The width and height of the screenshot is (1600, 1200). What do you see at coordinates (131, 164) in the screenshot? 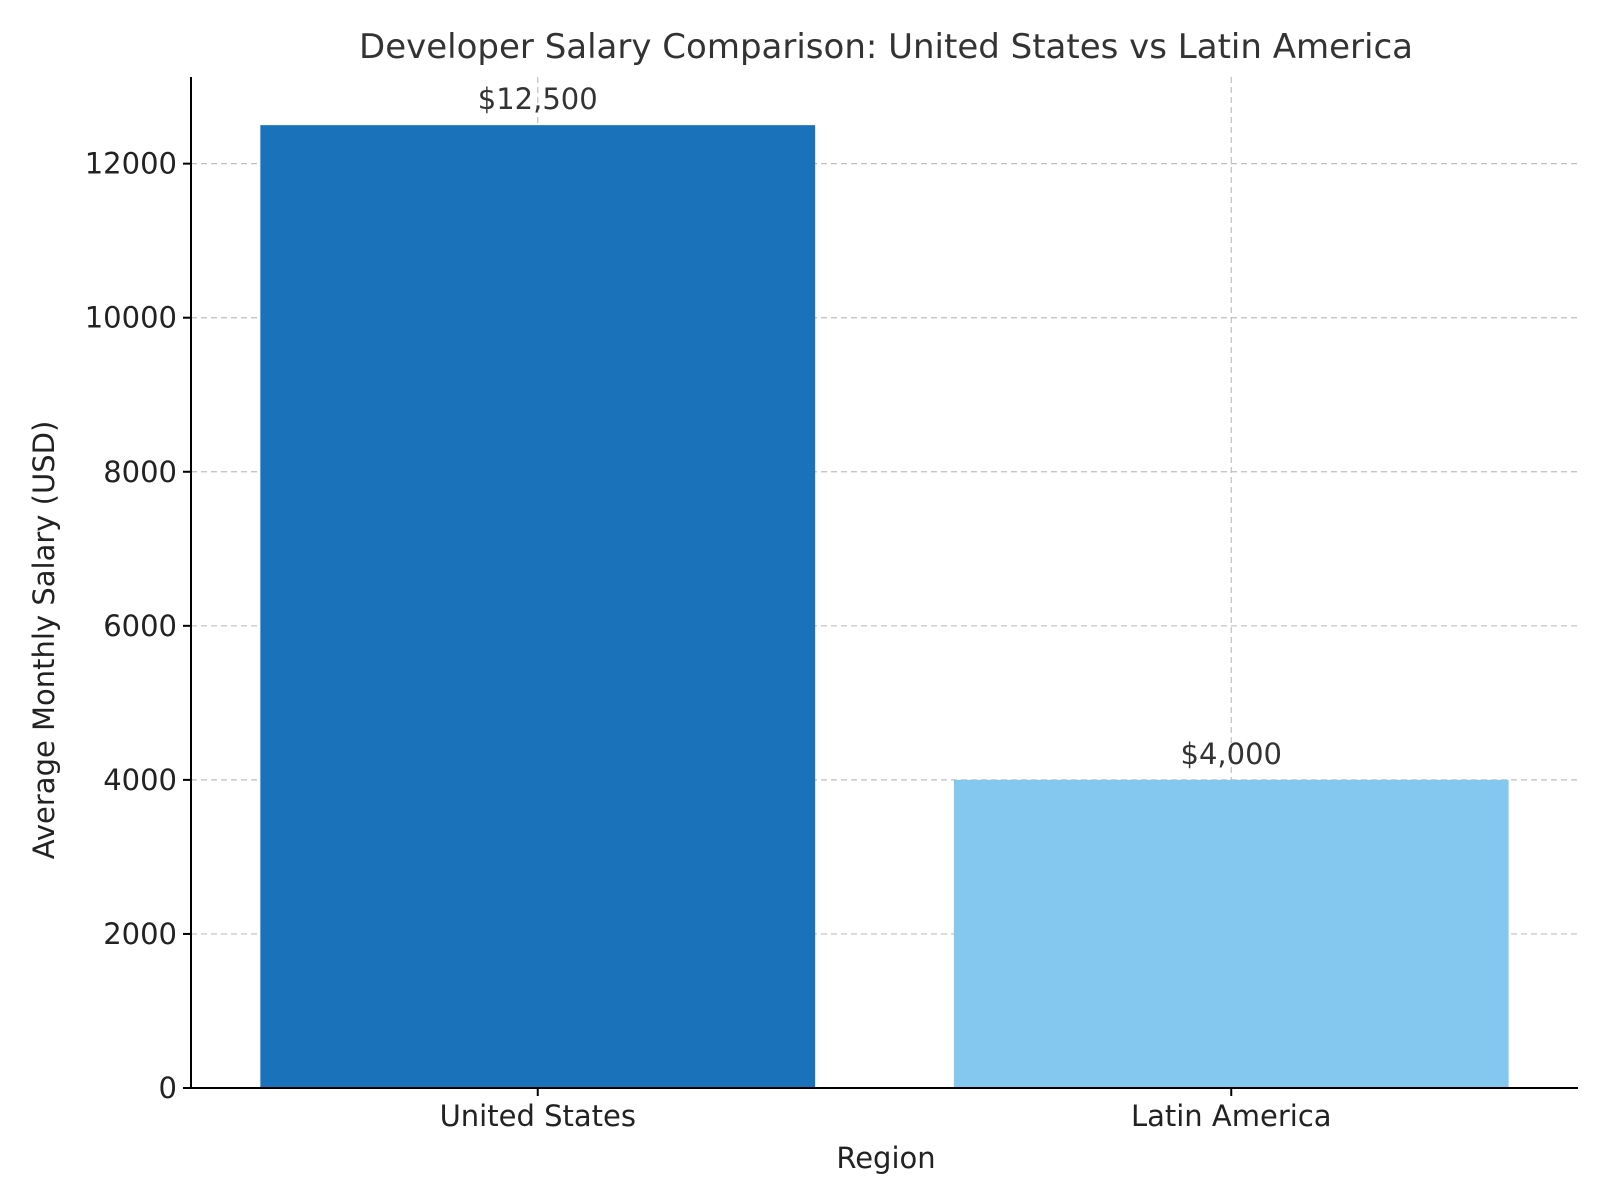
I see `y-tick-label: 12000` at bounding box center [131, 164].